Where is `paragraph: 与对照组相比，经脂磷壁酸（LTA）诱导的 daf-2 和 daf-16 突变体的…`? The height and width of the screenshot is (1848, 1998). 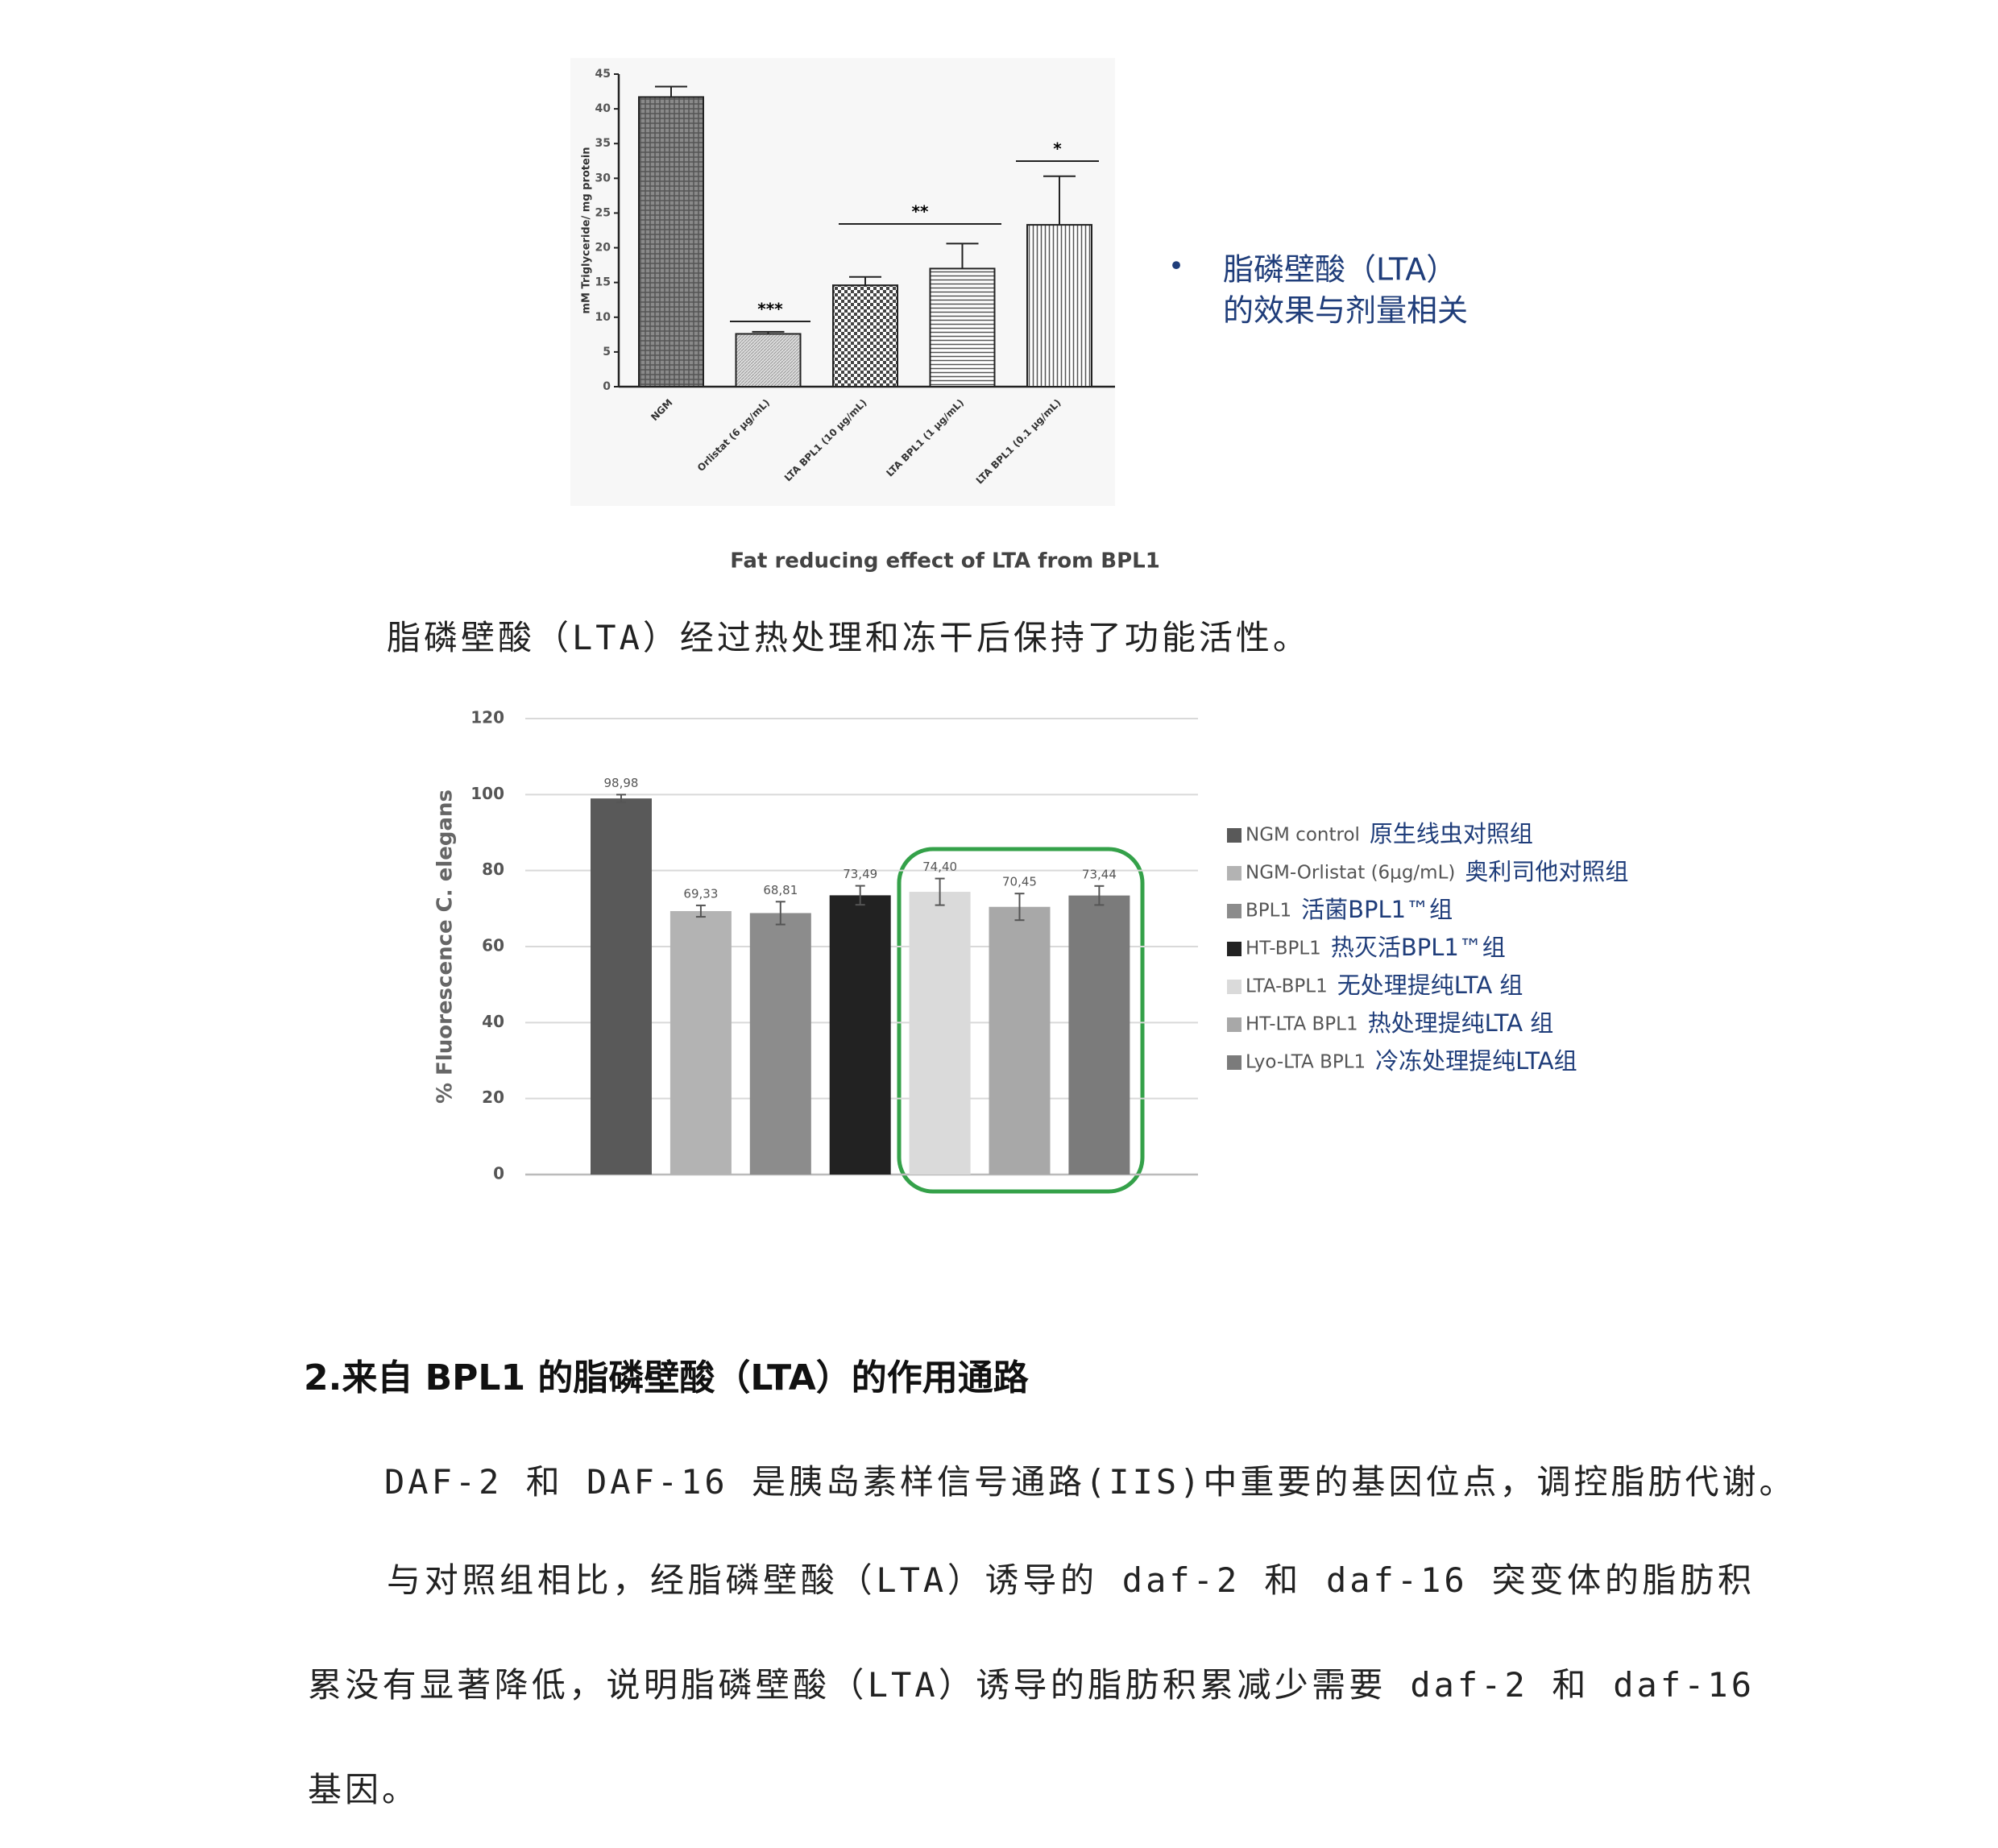
paragraph: 与对照组相比，经脂磷壁酸（LTA）诱导的 daf-2 和 daf-16 突变体的… is located at coordinates (1031, 1684).